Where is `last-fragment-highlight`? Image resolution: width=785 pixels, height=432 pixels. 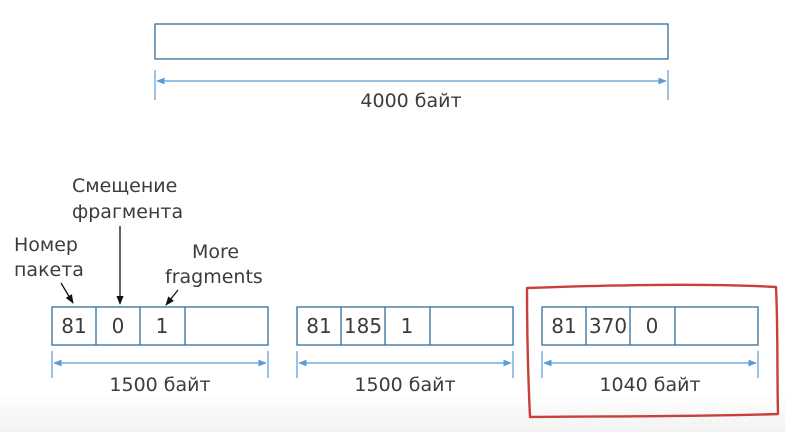 last-fragment-highlight is located at coordinates (652, 351).